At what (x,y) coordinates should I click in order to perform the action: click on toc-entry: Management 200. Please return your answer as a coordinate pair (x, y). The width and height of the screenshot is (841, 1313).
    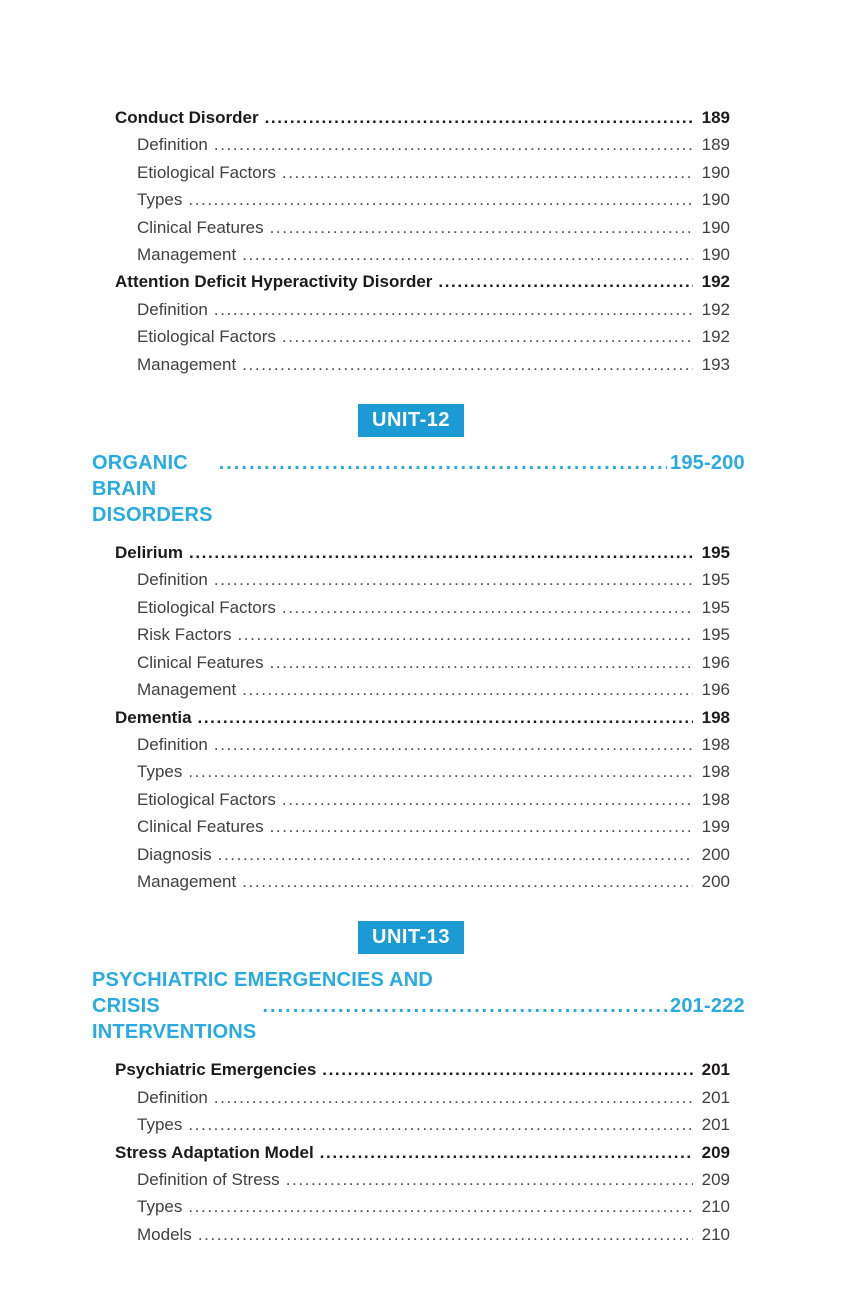
    Looking at the image, I should click on (433, 881).